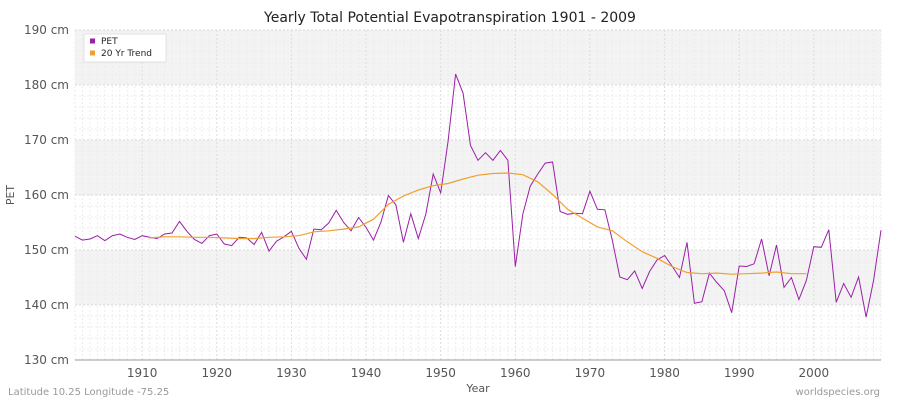 The width and height of the screenshot is (900, 400). I want to click on y-tick-label: 130 cm, so click(46, 360).